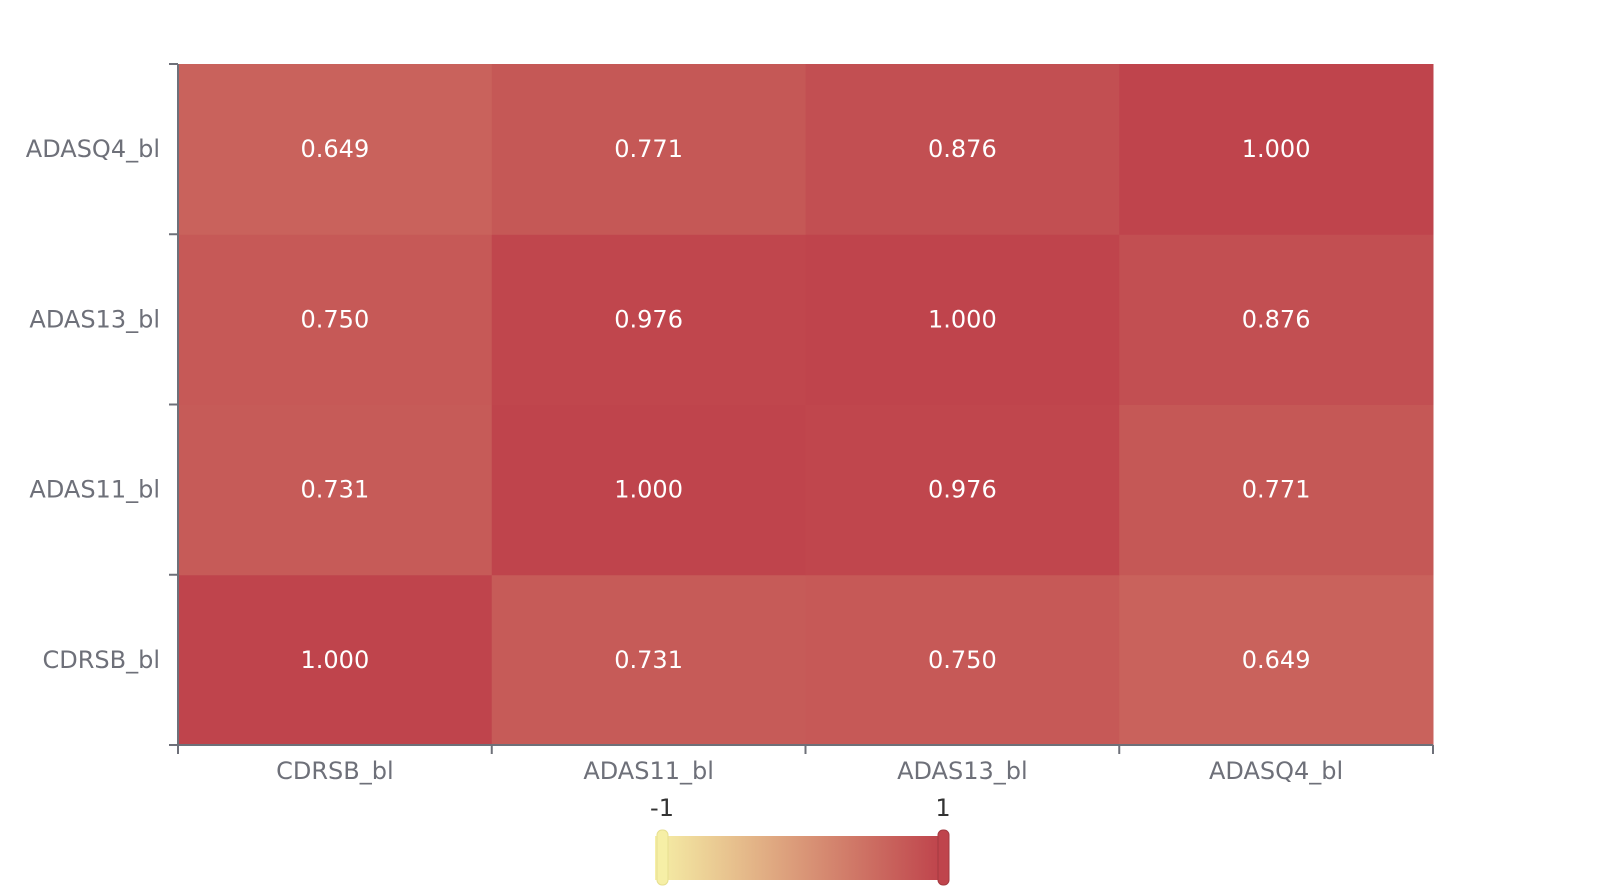 Image resolution: width=1600 pixels, height=888 pixels. I want to click on heatmap-cell-CDRSB_bl-ADAS11_bl, so click(648, 660).